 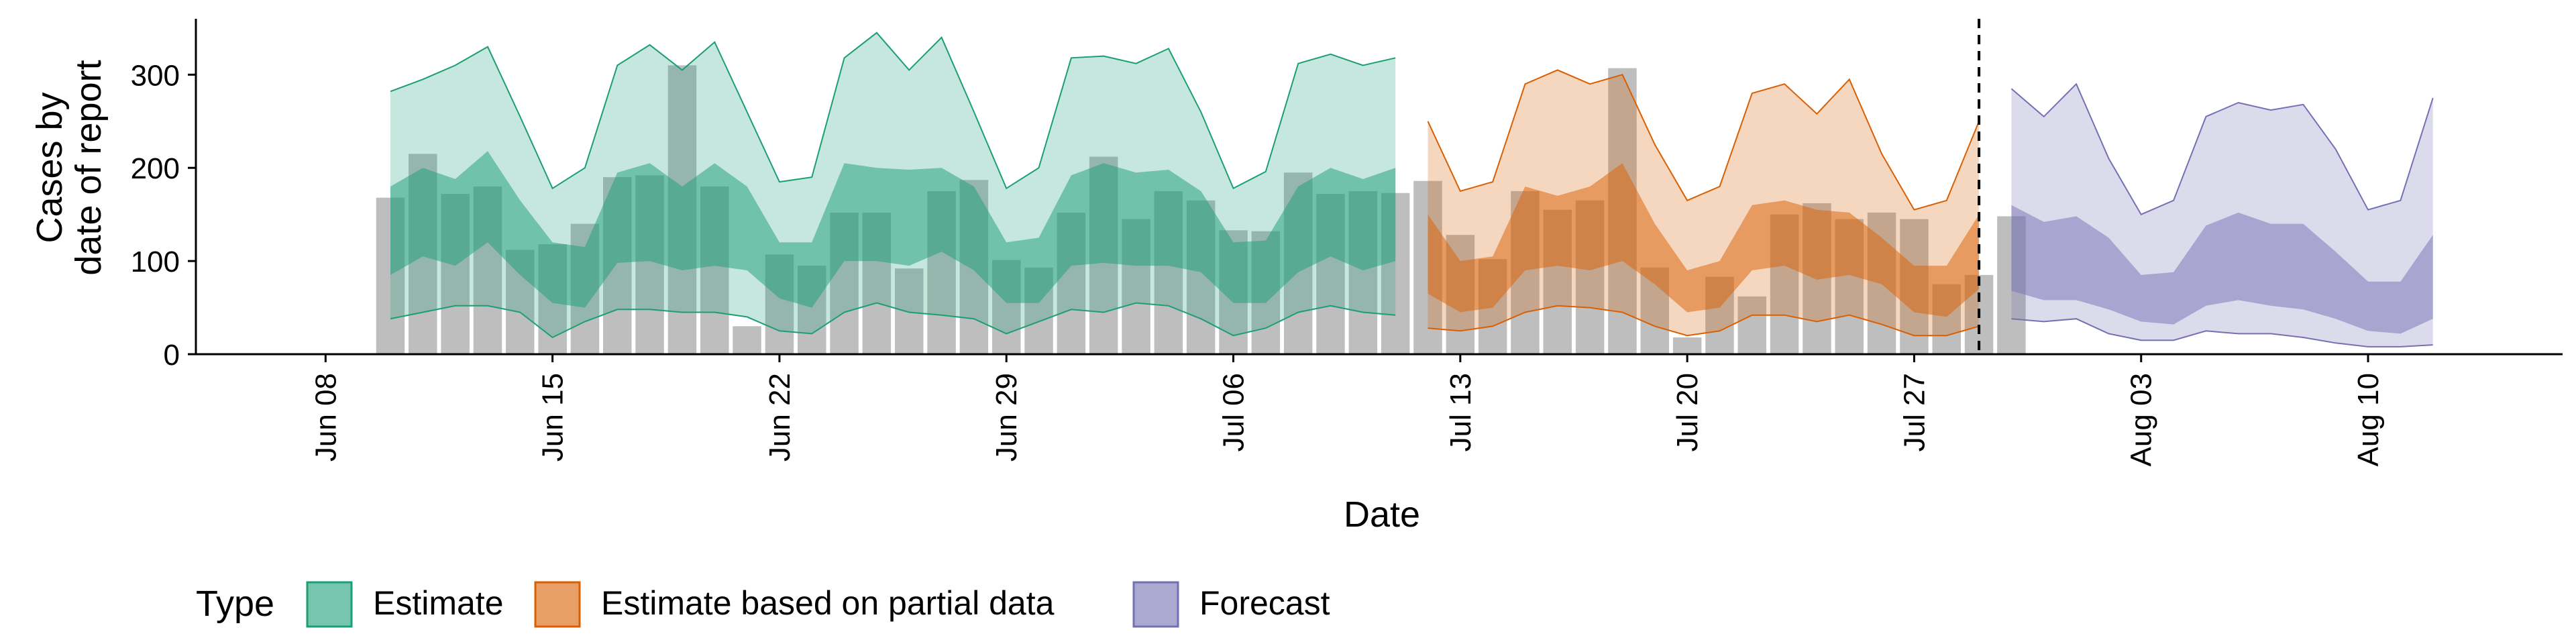 What do you see at coordinates (1264, 603) in the screenshot?
I see `legend-item-label: Forecast` at bounding box center [1264, 603].